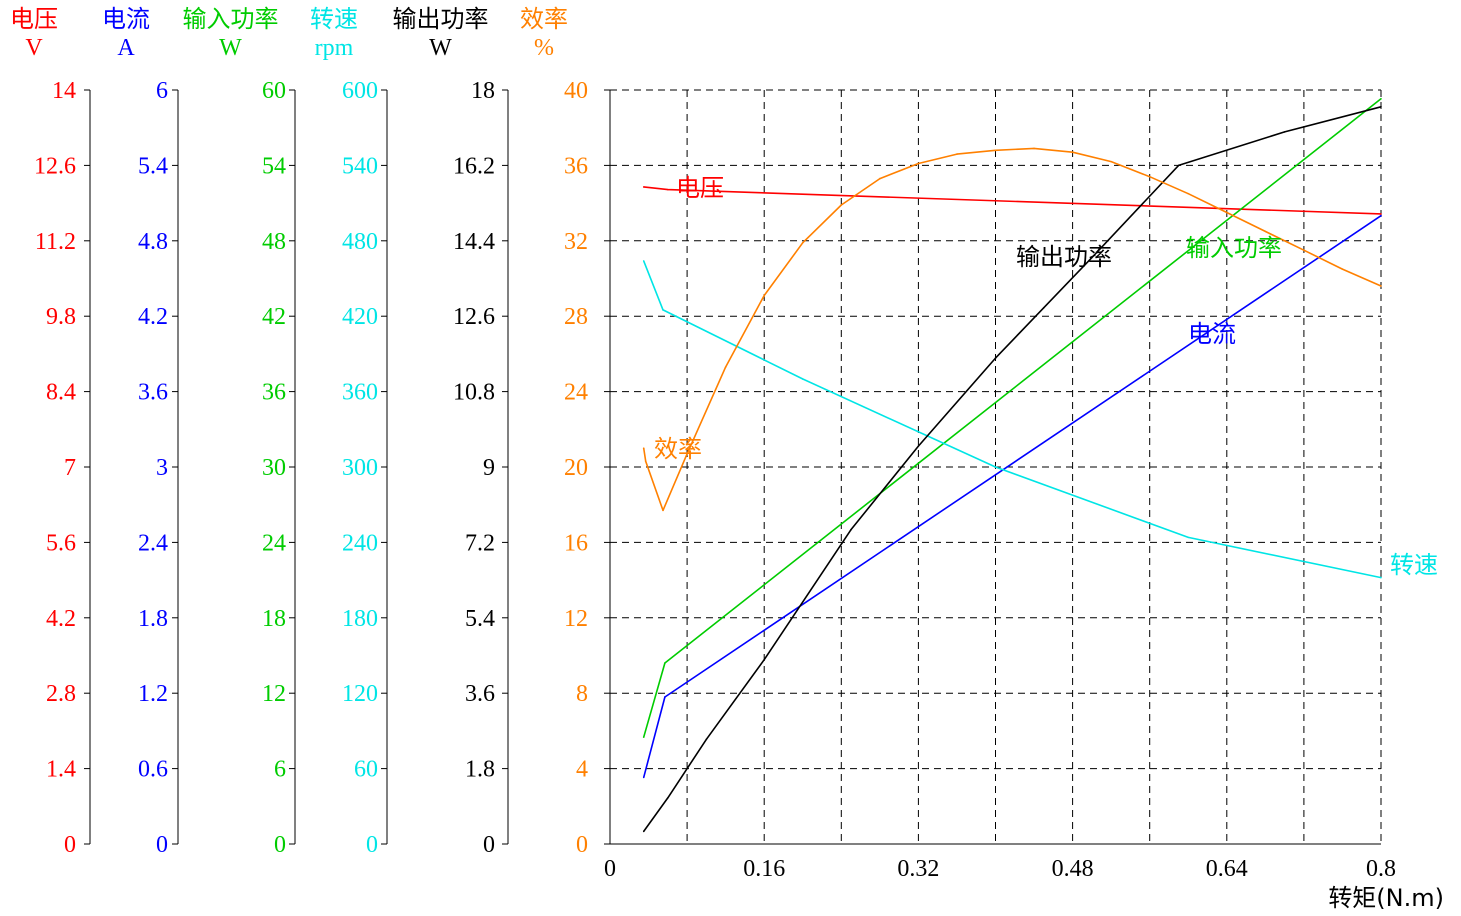 This screenshot has width=1461, height=916. What do you see at coordinates (34, 34) in the screenshot?
I see `axis-header-voltage: 电压 V` at bounding box center [34, 34].